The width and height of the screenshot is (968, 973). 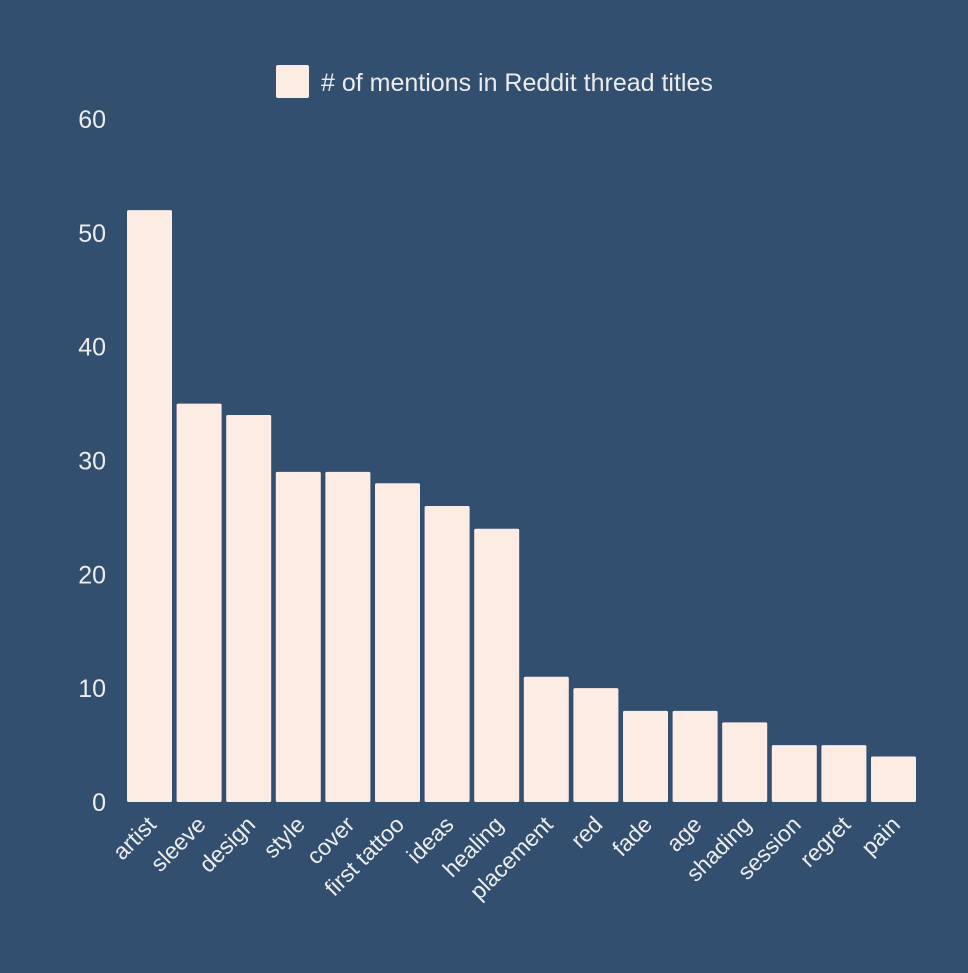 What do you see at coordinates (298, 636) in the screenshot?
I see `bar-style` at bounding box center [298, 636].